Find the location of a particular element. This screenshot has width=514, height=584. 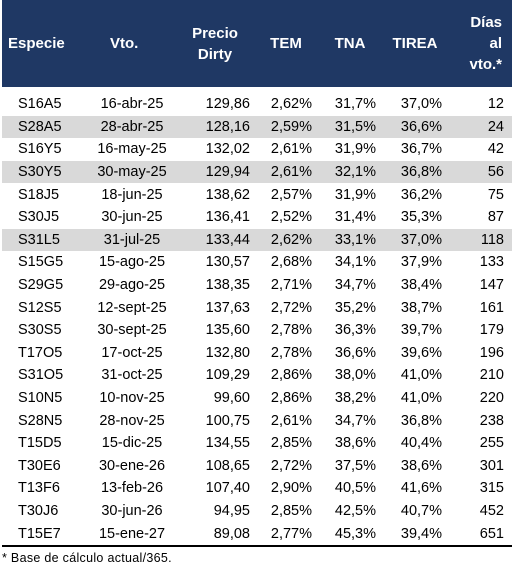

cell-vto: 30-jun-26 is located at coordinates (132, 510).